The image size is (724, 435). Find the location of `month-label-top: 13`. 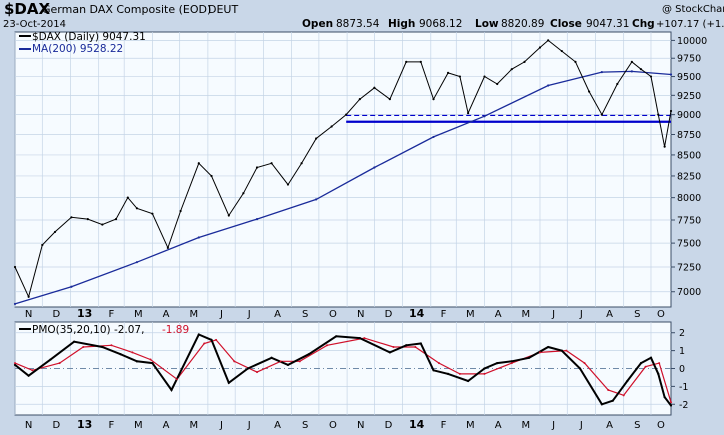

month-label-top: 13 is located at coordinates (84, 313).